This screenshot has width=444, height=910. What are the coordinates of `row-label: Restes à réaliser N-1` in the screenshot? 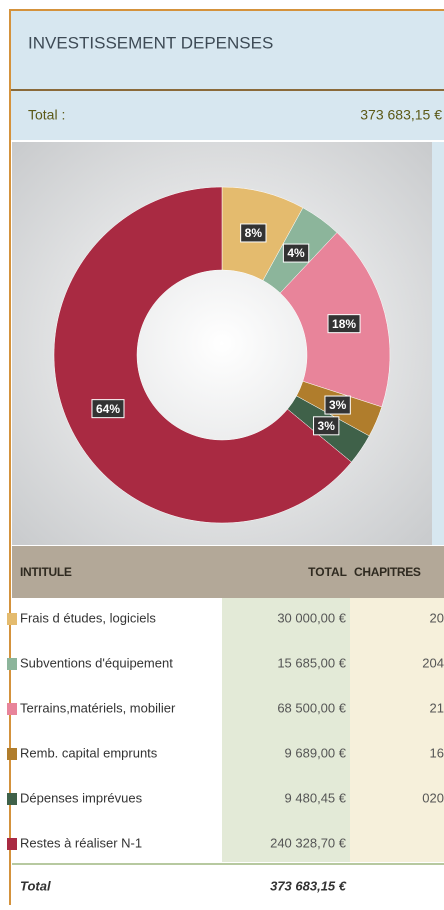 It's located at (81, 842).